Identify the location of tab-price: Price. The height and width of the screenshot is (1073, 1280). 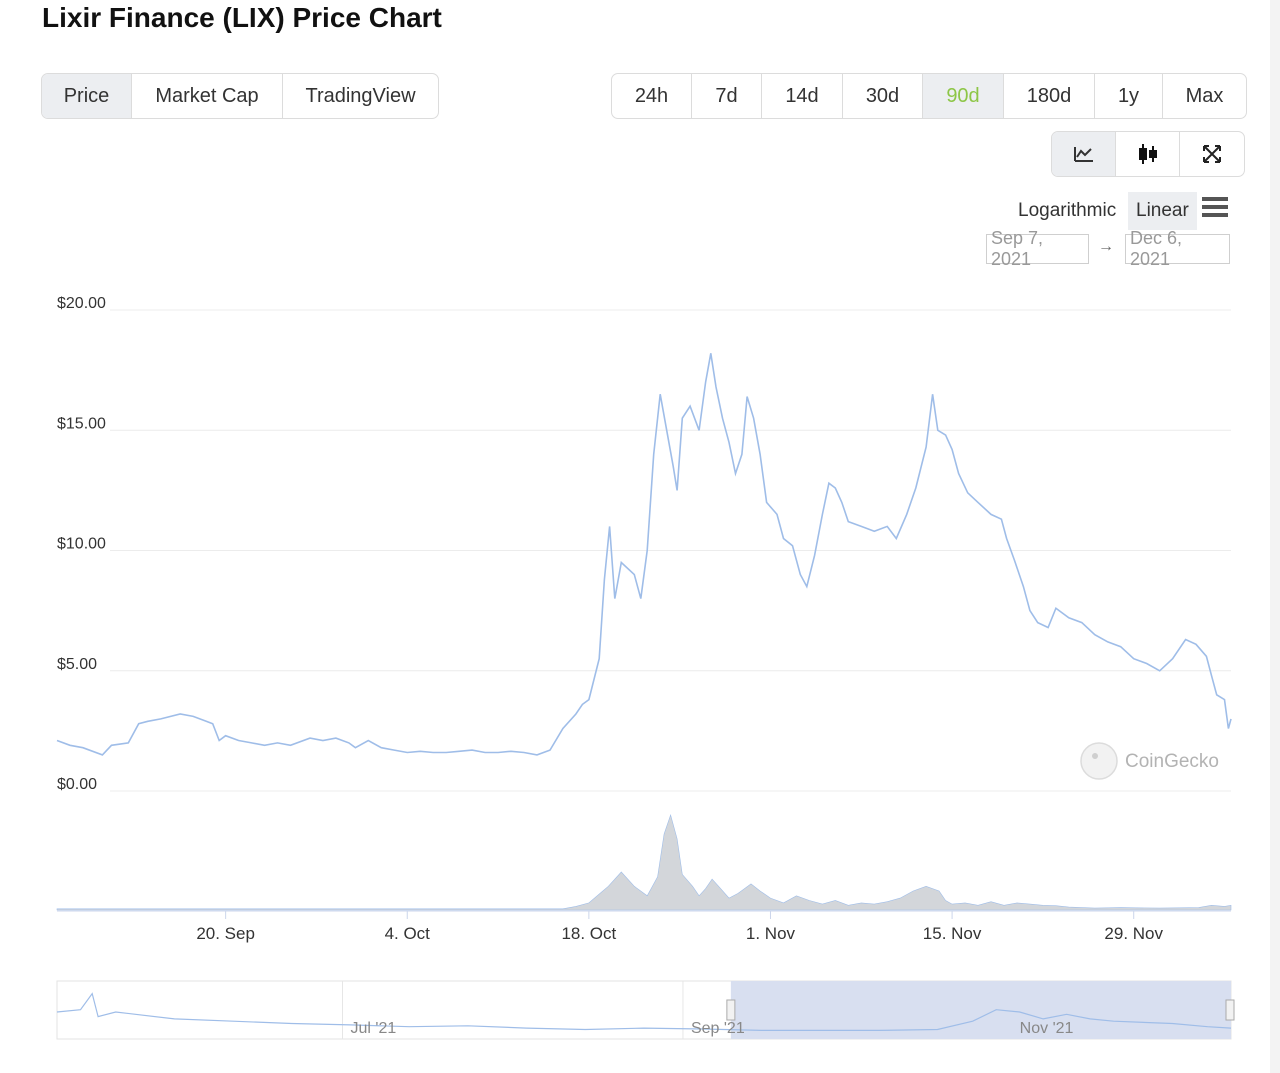
(87, 96).